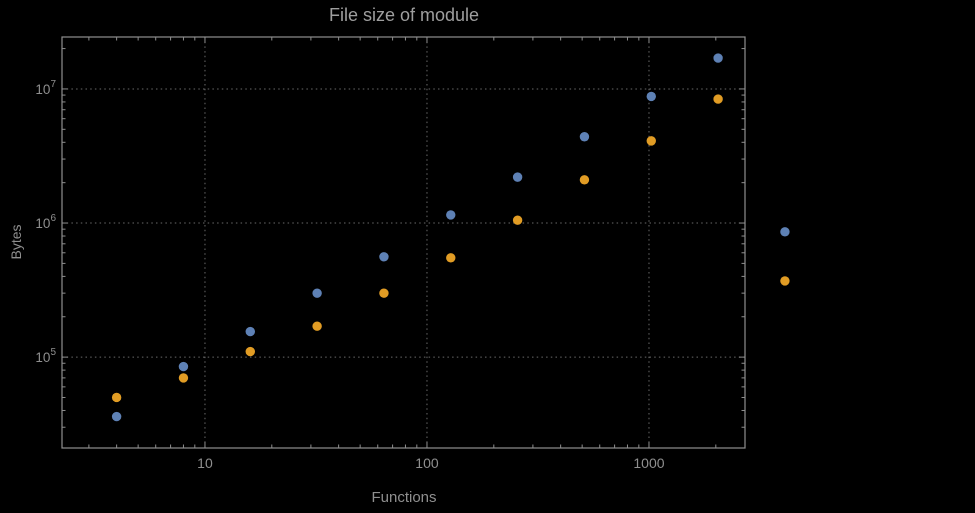 This screenshot has width=975, height=513. Describe the element at coordinates (404, 15) in the screenshot. I see `chart-title: File size of module` at that location.